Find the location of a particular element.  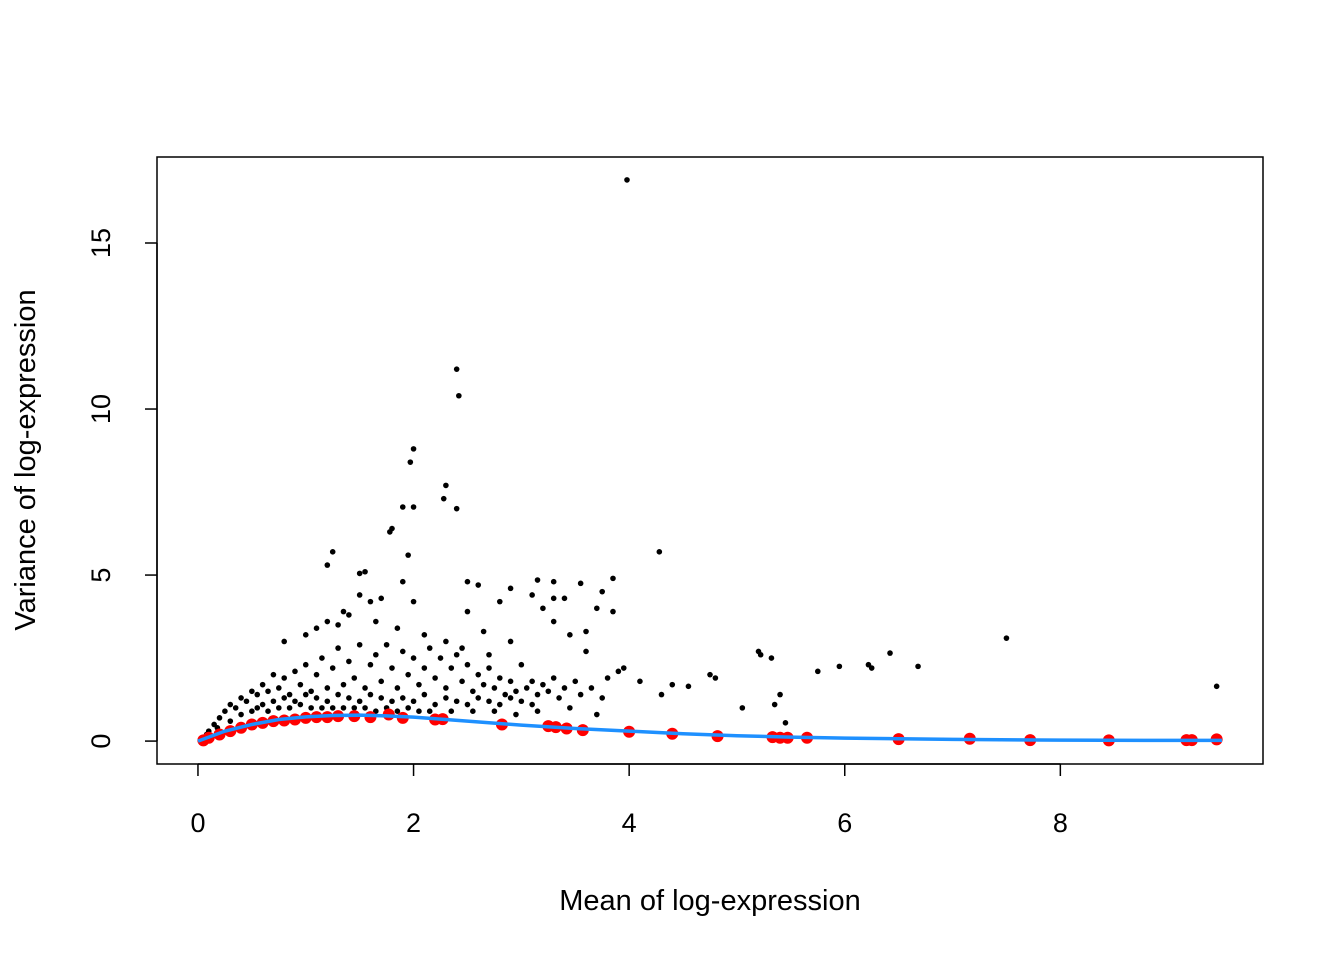

x-axis-label: Mean of log-expression is located at coordinates (709, 901).